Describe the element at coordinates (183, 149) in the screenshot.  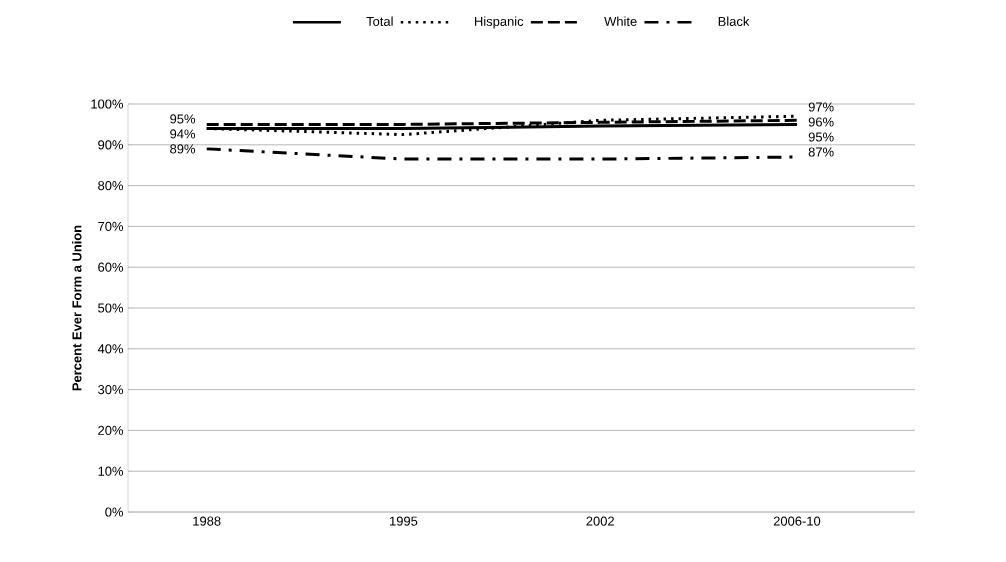
I see `data-label: 89%` at that location.